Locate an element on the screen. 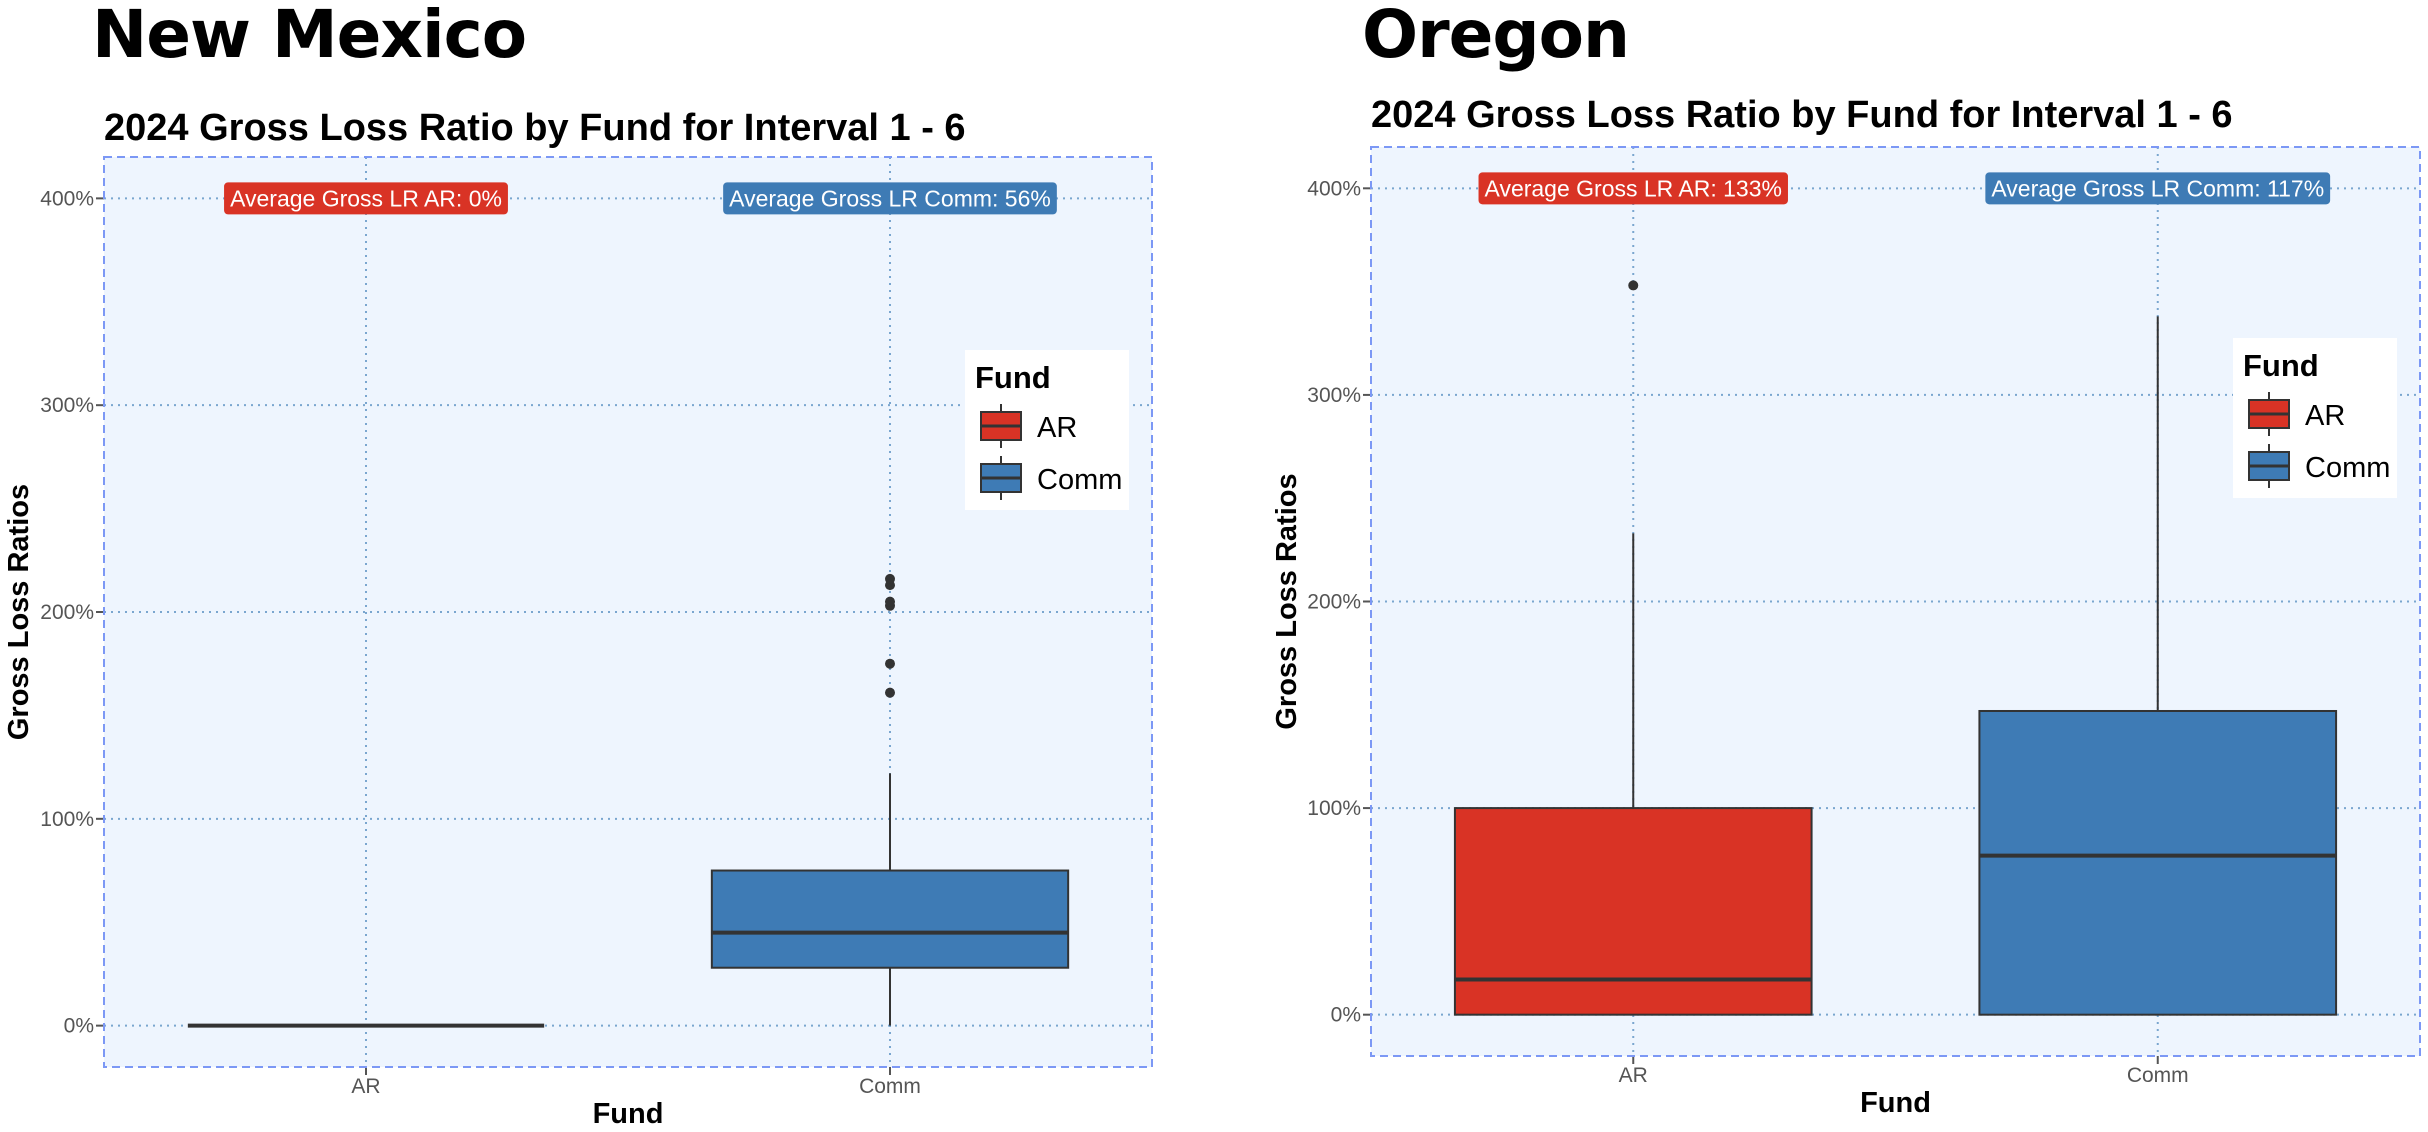 Image resolution: width=2428 pixels, height=1132 pixels. average-label-text: Average Gross LR AR: 0% is located at coordinates (366, 198).